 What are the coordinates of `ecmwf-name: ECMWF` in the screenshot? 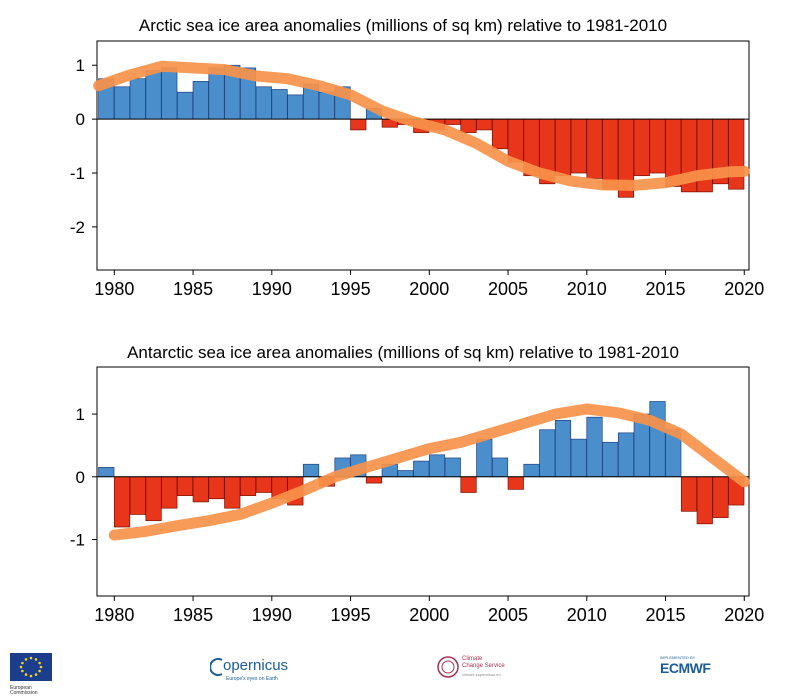 It's located at (685, 668).